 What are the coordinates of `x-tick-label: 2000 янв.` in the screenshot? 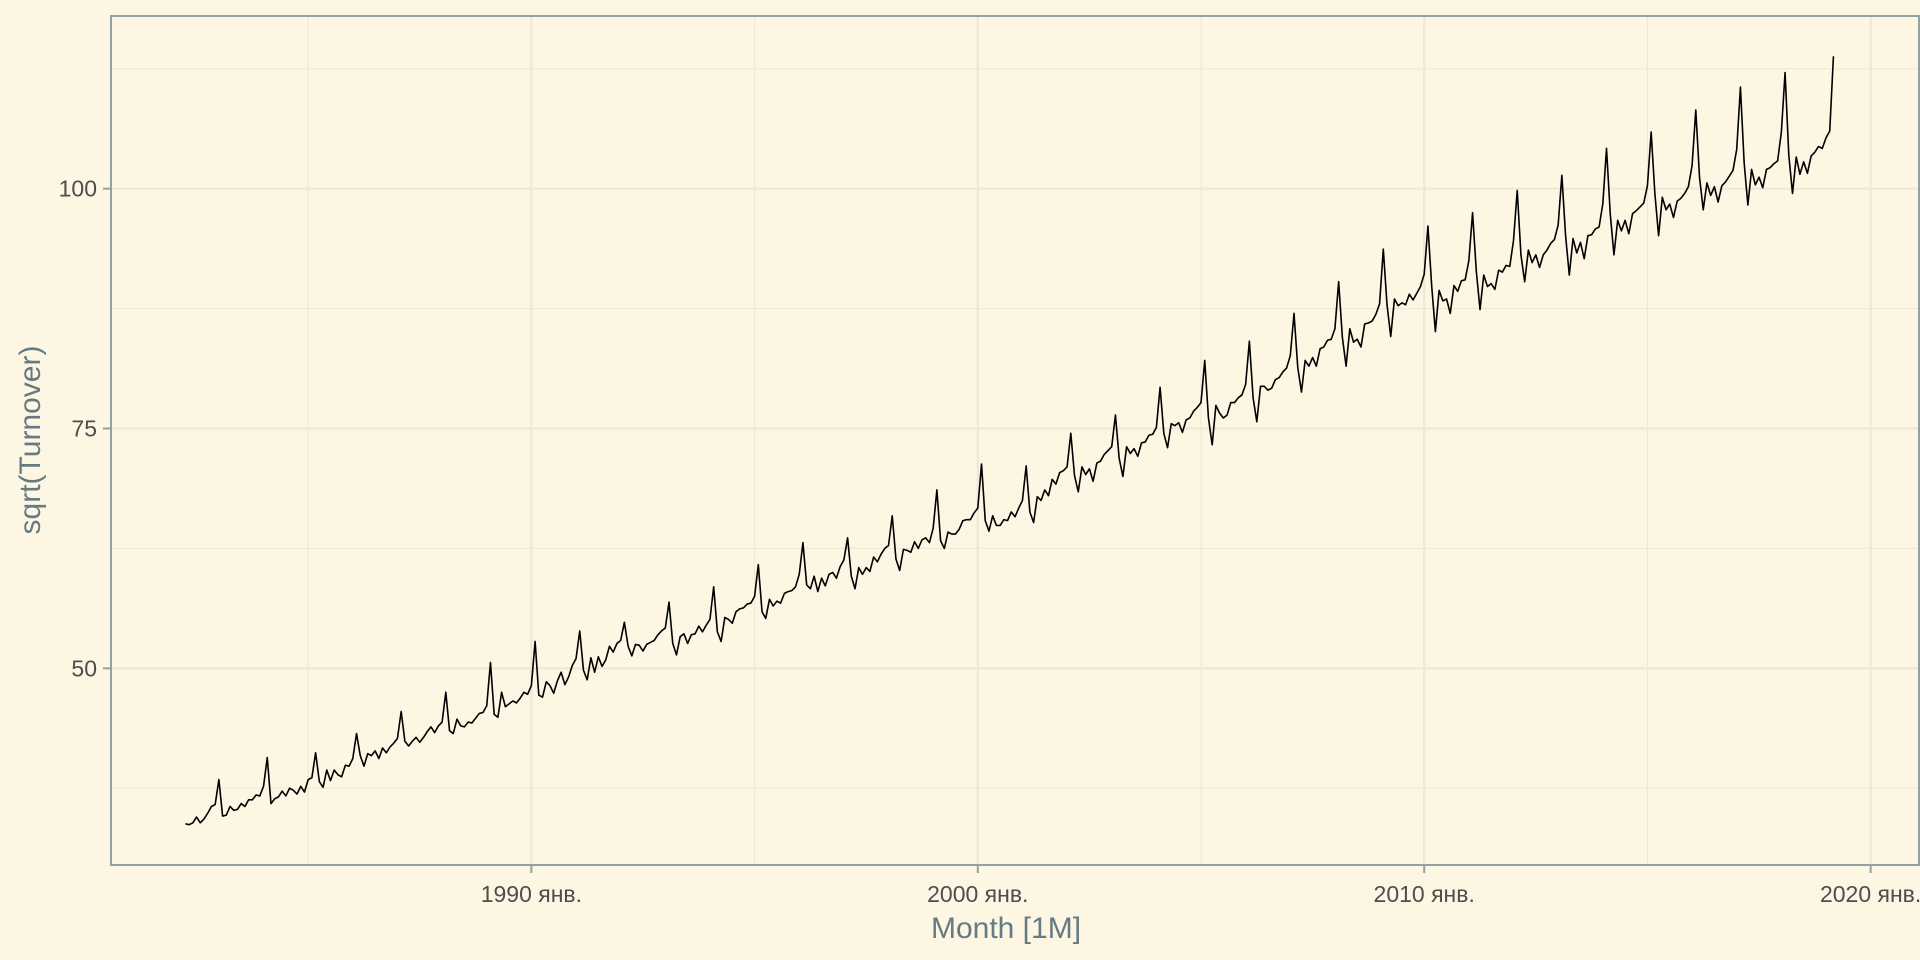 It's located at (977, 894).